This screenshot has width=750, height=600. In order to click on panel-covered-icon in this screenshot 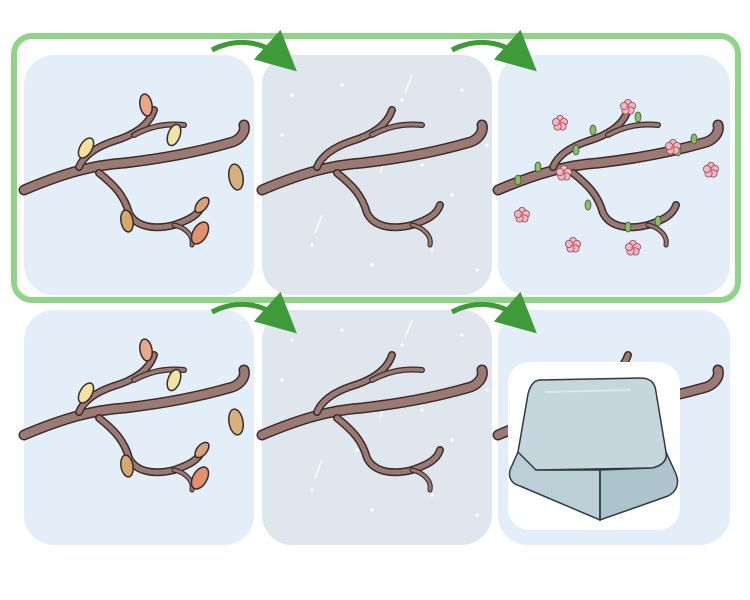, I will do `click(614, 427)`.